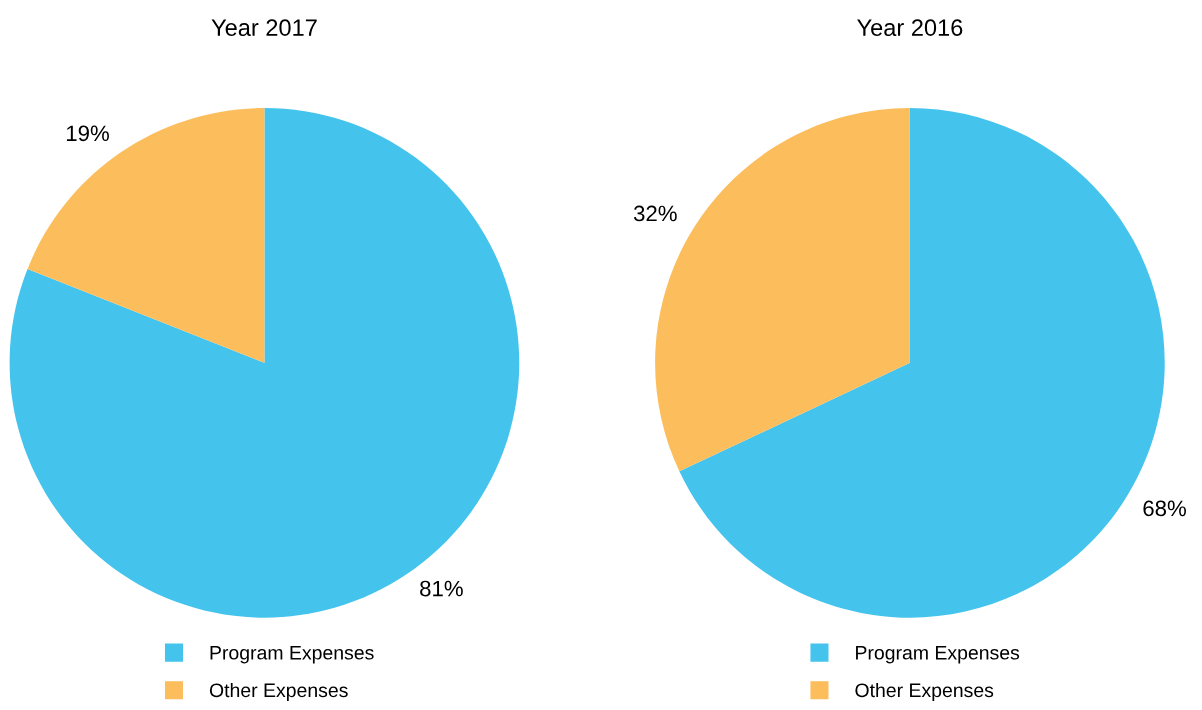 The height and width of the screenshot is (710, 1202). I want to click on data-label: 81%, so click(441, 588).